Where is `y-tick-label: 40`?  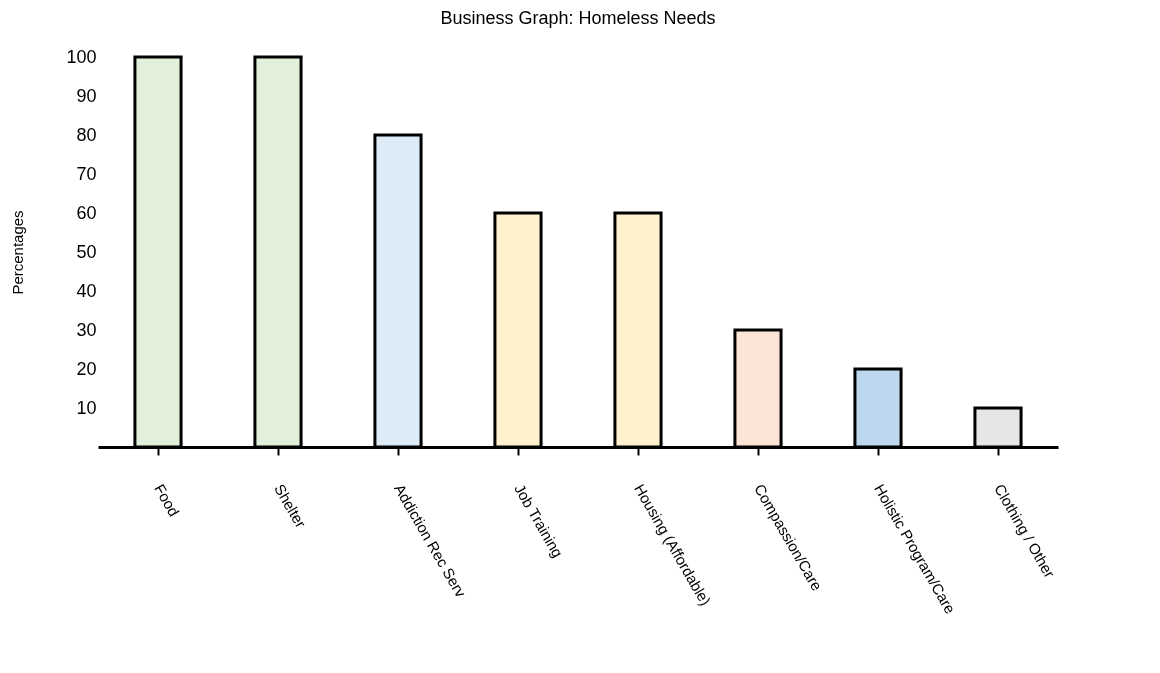 y-tick-label: 40 is located at coordinates (86, 290).